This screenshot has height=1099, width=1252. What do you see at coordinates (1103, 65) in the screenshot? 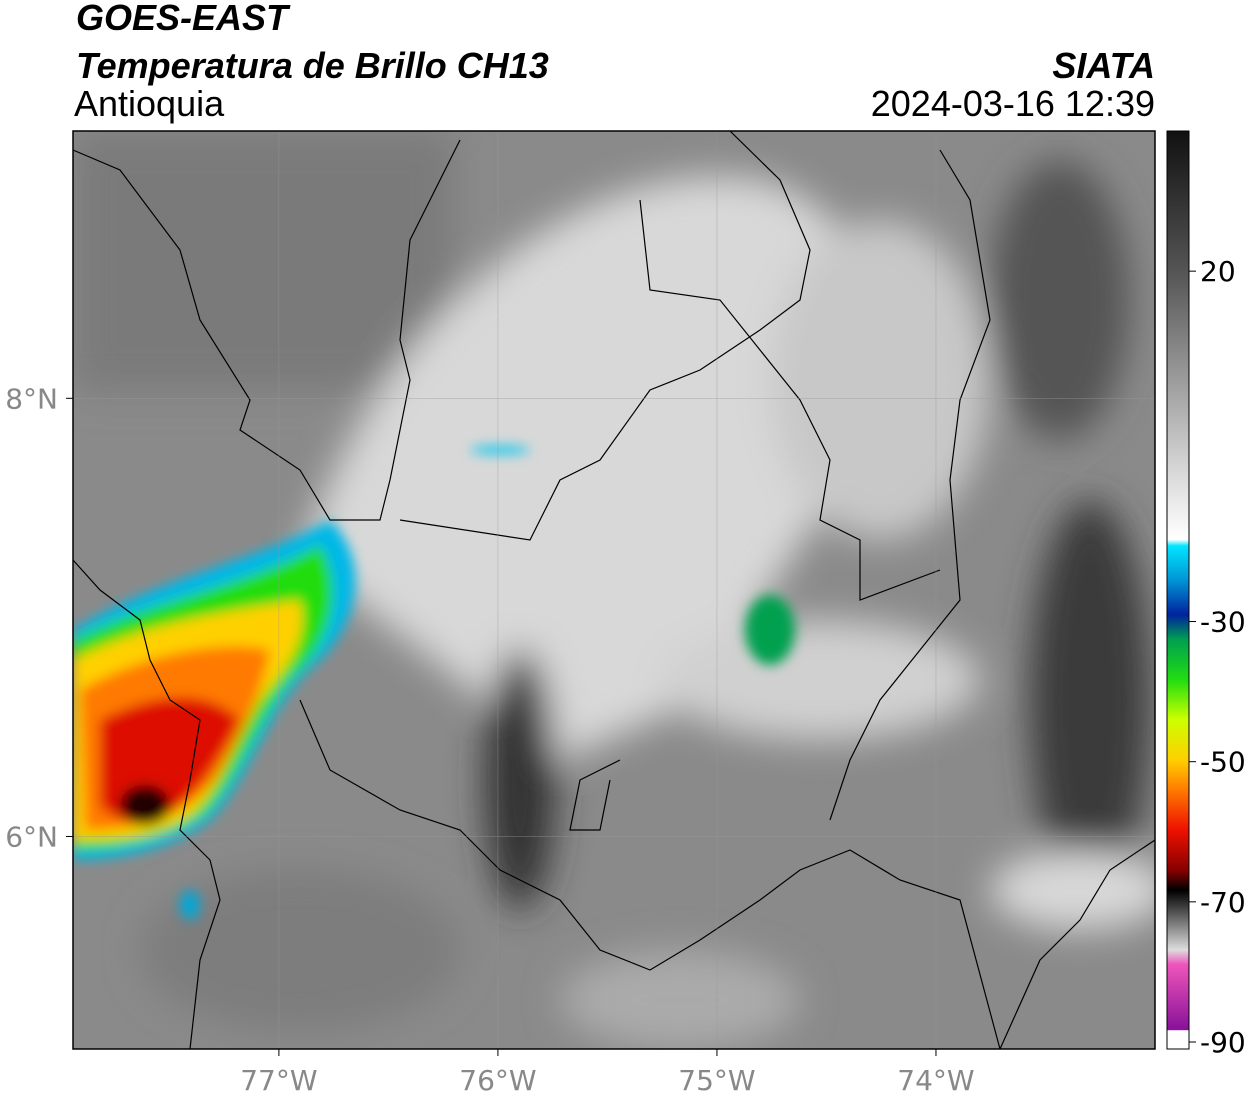
I see `source: SIATA` at bounding box center [1103, 65].